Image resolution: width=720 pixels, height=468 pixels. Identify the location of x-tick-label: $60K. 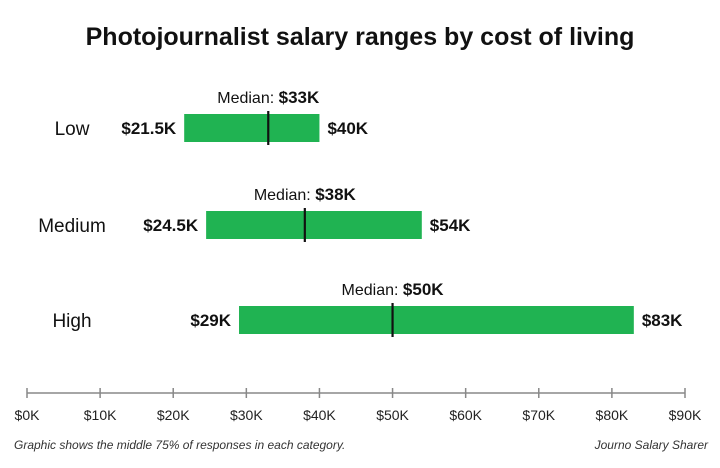
(465, 415).